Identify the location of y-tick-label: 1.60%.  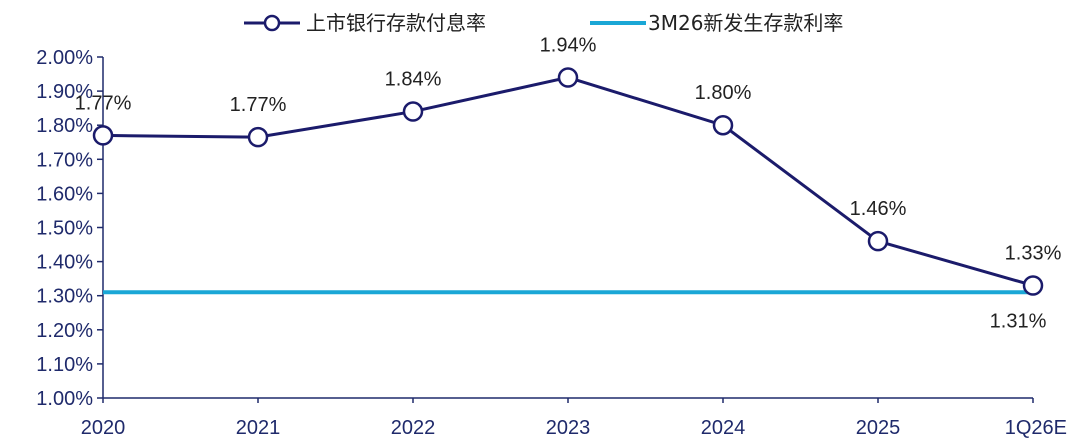
(64, 194).